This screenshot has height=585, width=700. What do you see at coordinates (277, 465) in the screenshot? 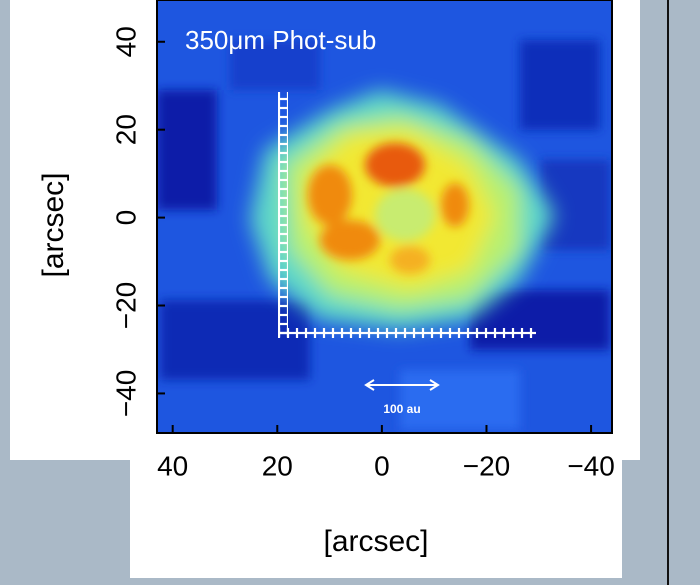
I see `x-tick-label: 20` at bounding box center [277, 465].